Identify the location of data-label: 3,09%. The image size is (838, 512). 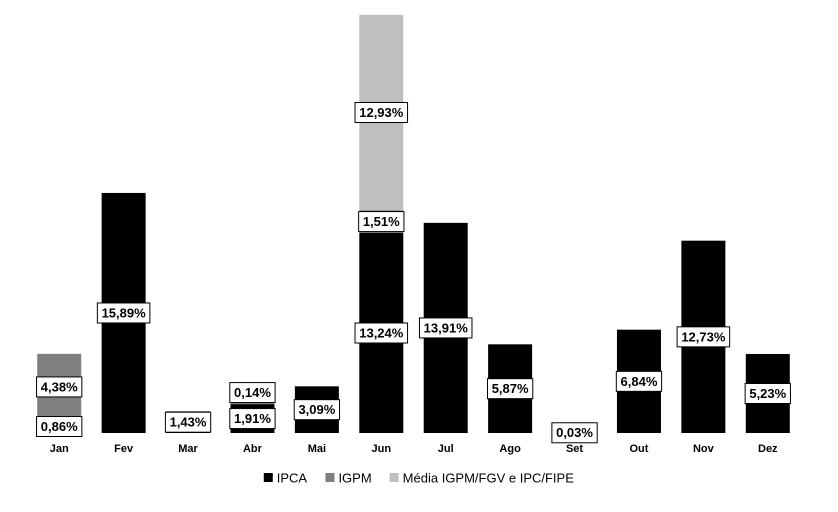
(316, 409).